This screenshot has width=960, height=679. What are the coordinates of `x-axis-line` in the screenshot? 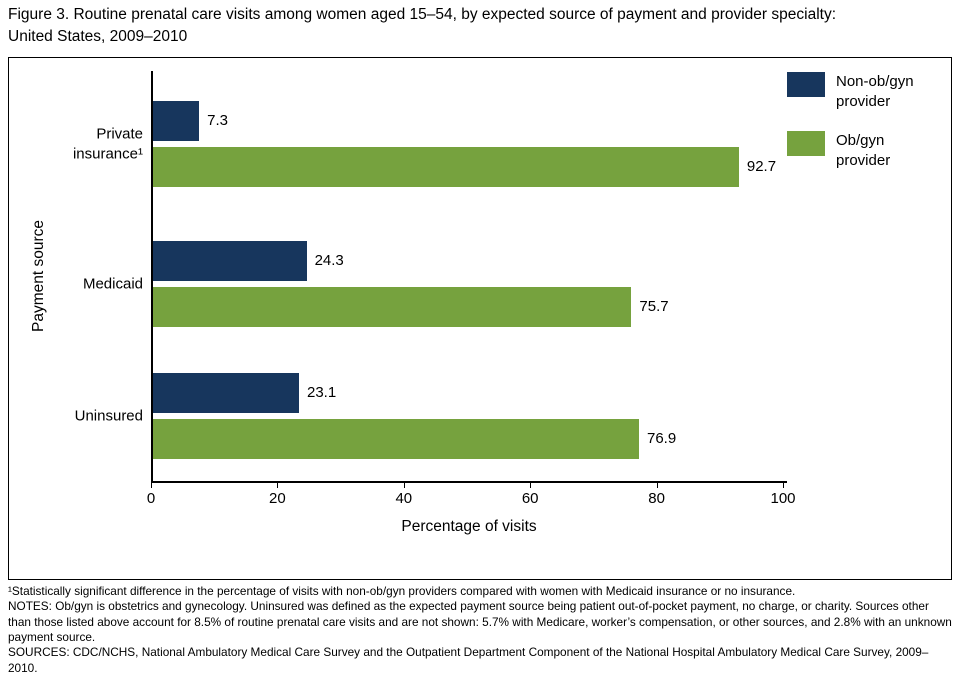 It's located at (469, 482).